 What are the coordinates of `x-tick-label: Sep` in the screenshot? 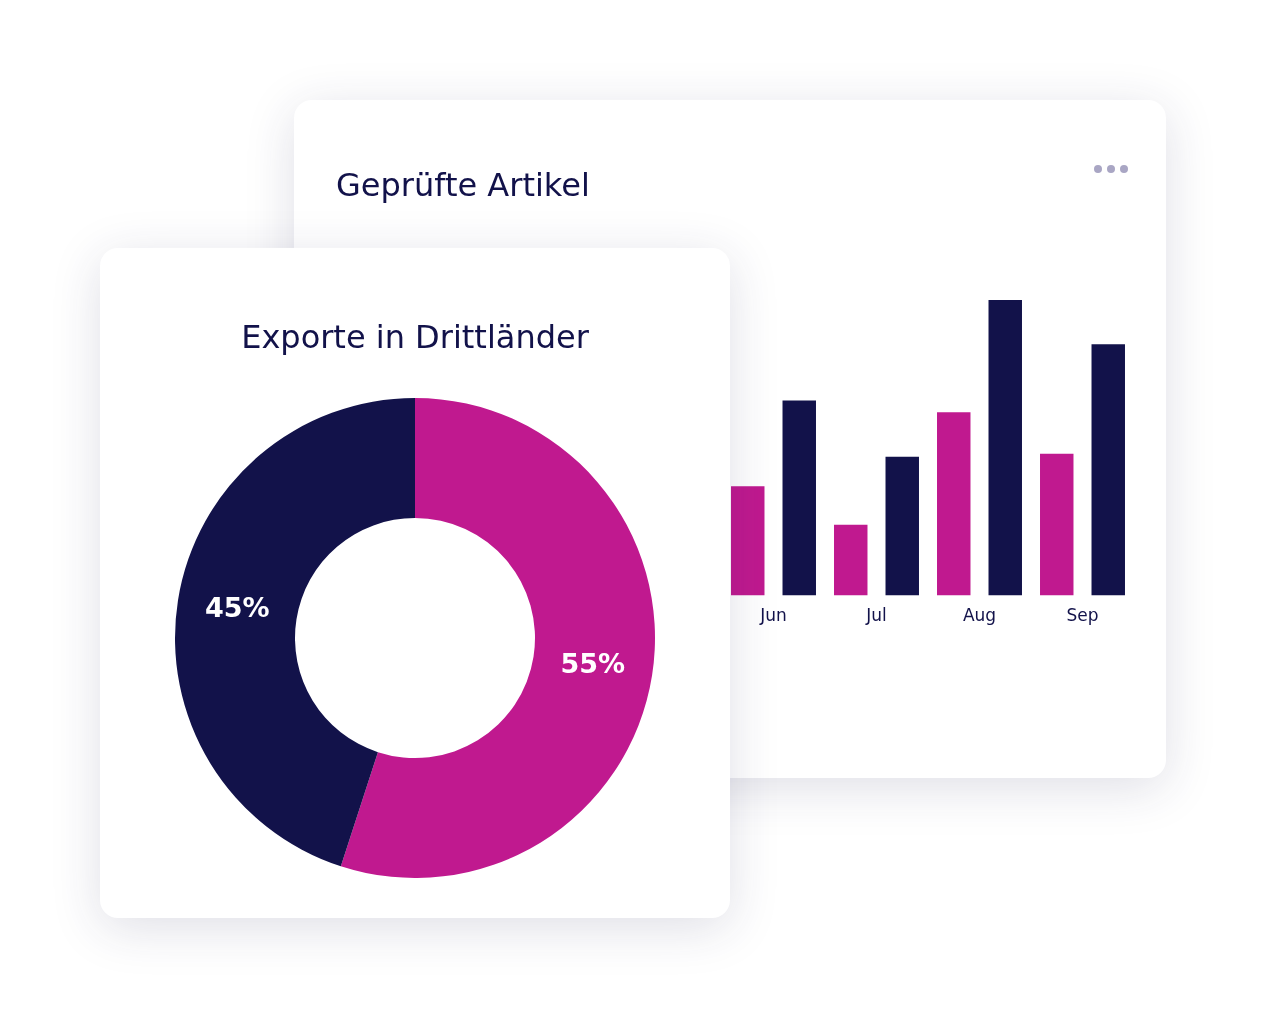 It's located at (1082, 615).